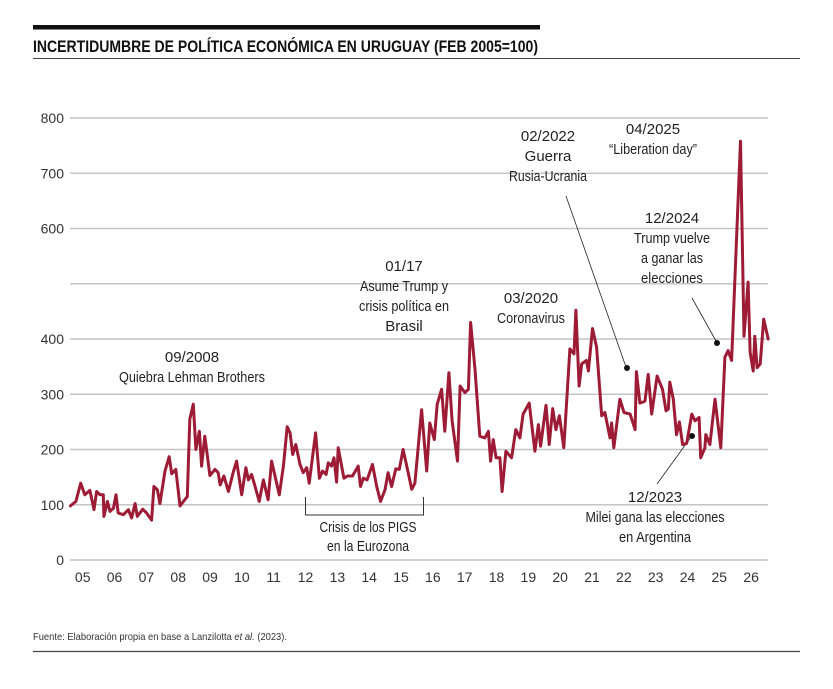 This screenshot has height=689, width=833. Describe the element at coordinates (751, 577) in the screenshot. I see `x-tick-label: 26` at that location.